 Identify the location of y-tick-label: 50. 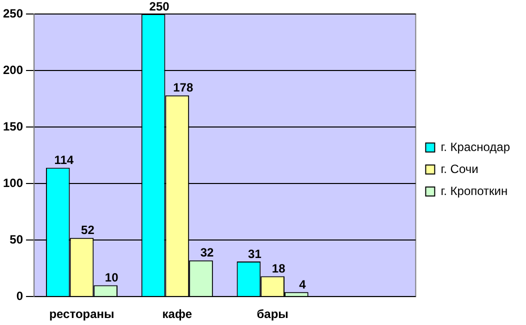
(17, 239).